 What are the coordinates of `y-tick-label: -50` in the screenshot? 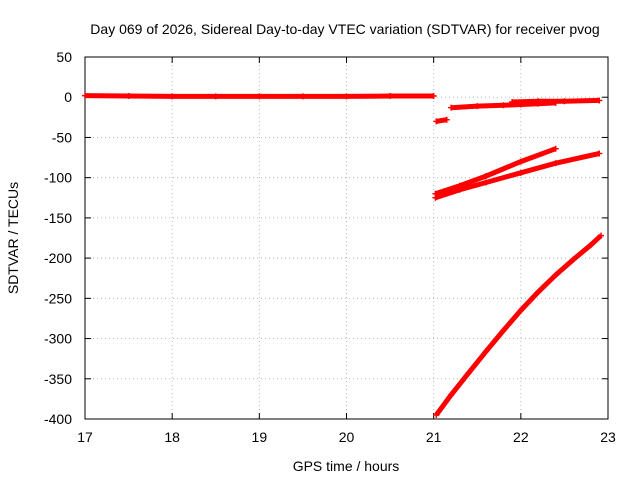 It's located at (62, 137).